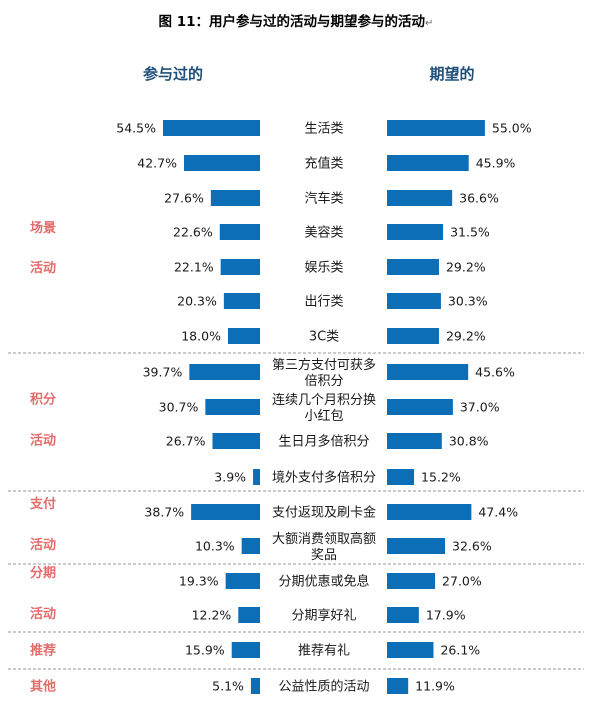 The height and width of the screenshot is (709, 592). I want to click on right-value-label: 11.9%, so click(435, 686).